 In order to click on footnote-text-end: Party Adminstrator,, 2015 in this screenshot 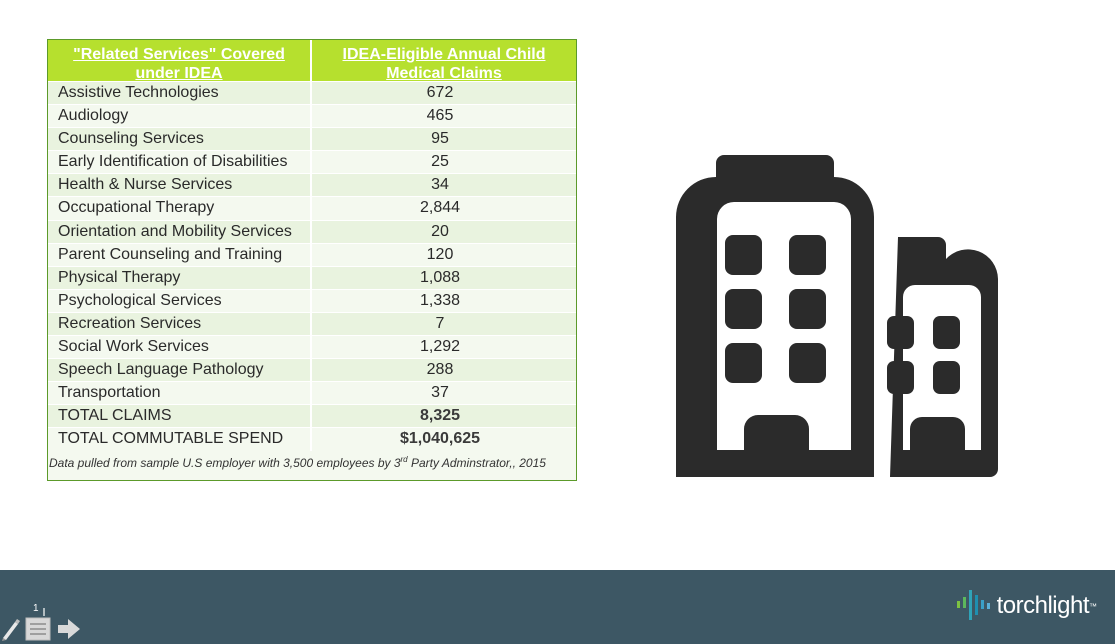, I will do `click(476, 462)`.